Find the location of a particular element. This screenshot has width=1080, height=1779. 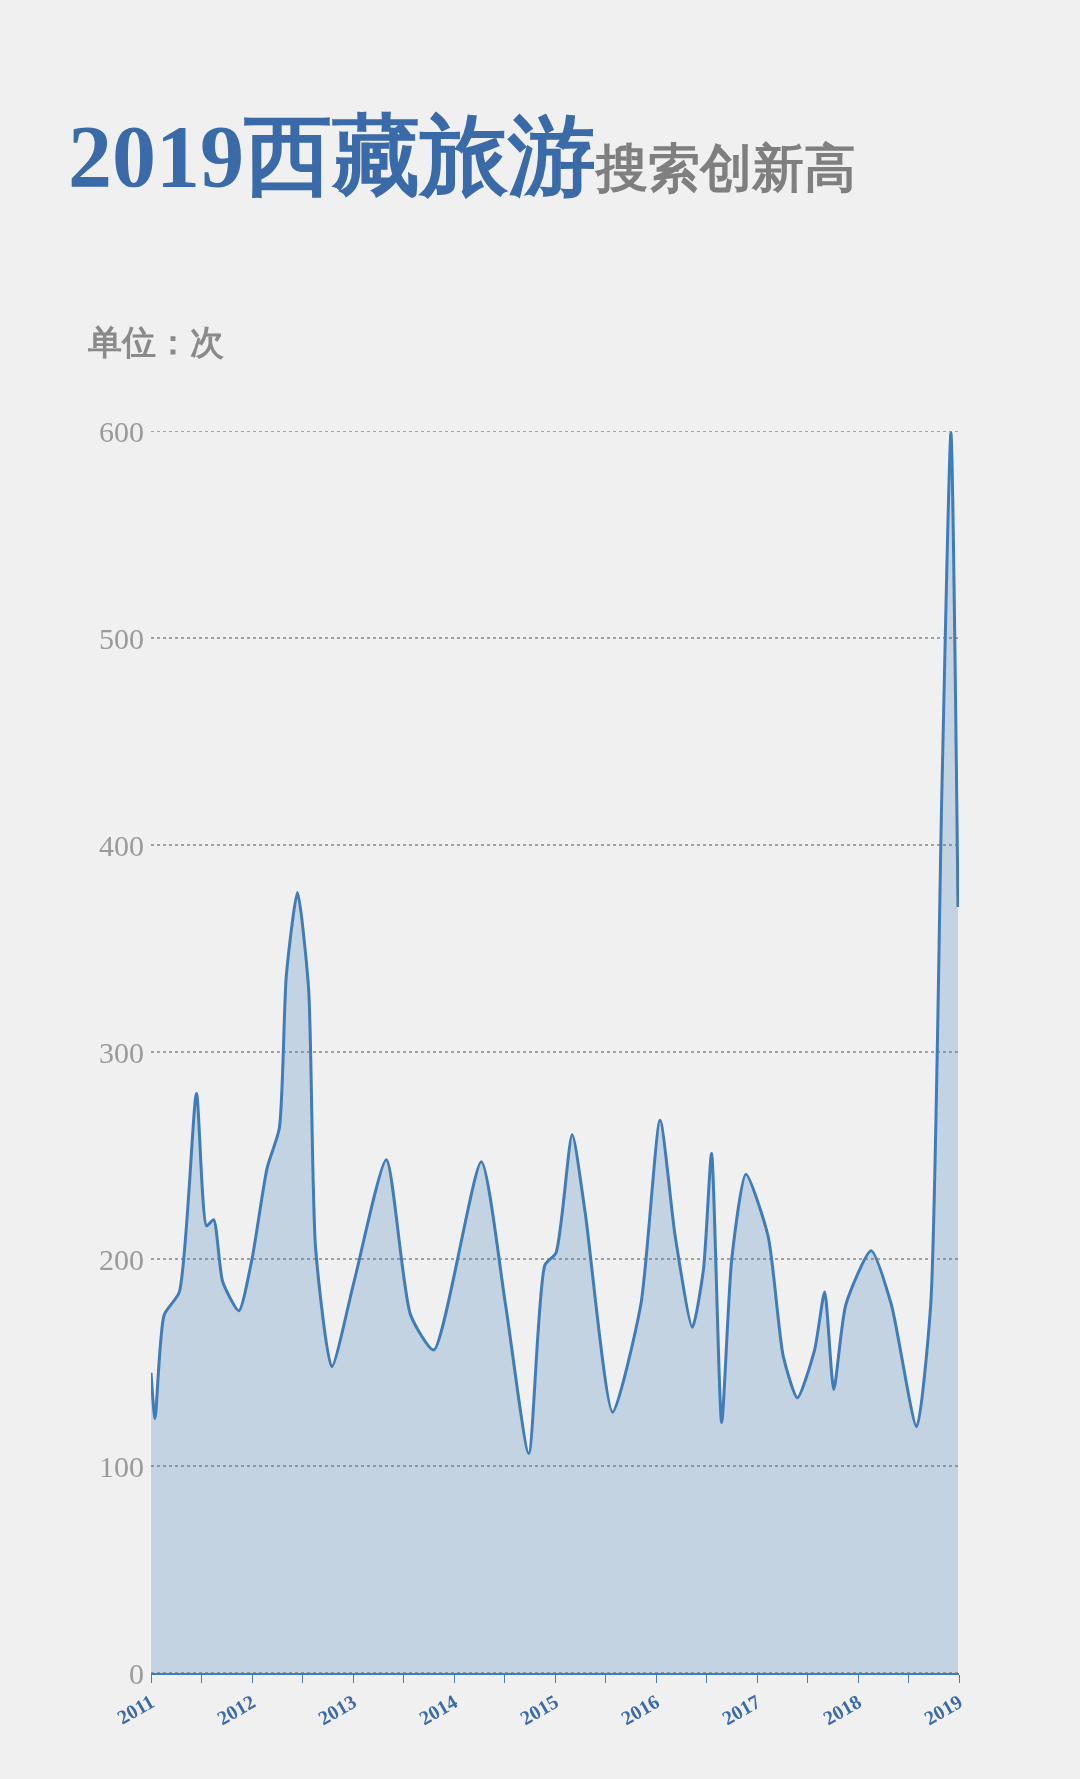

x-tick-label: 2016 is located at coordinates (640, 1710).